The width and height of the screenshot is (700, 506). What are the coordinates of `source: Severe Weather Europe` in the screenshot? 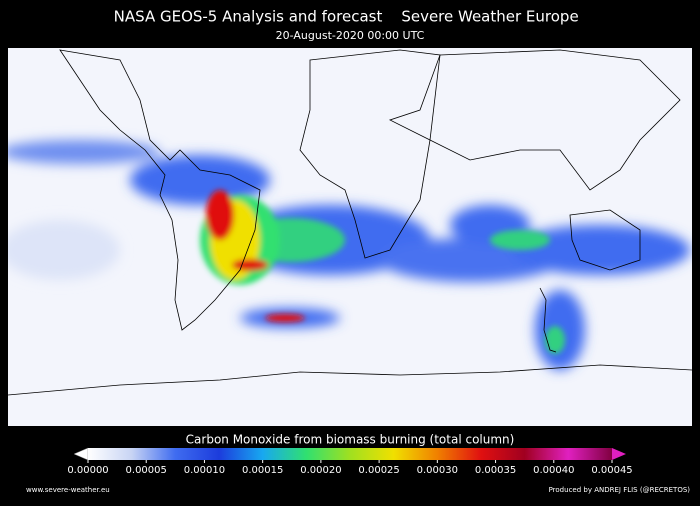 It's located at (489, 17).